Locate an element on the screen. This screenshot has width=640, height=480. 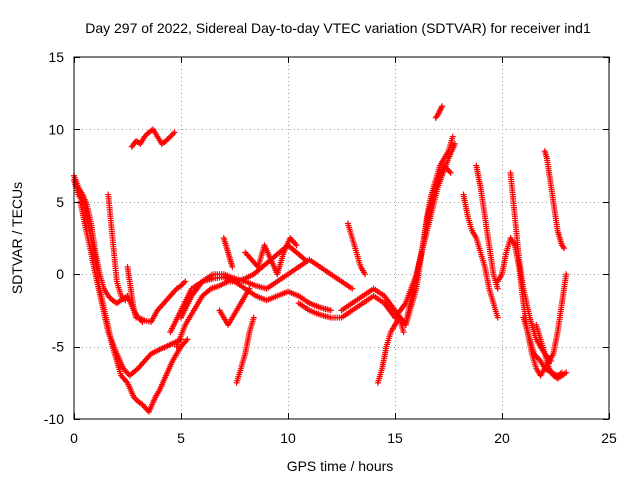
series-arc-mid-i is located at coordinates (241, 296).